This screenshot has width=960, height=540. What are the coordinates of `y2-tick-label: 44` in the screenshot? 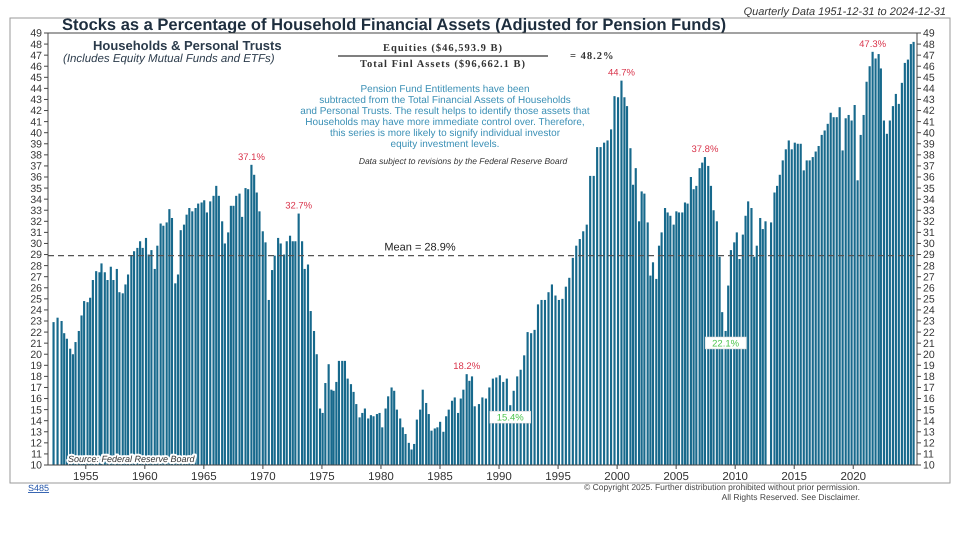 It's located at (929, 89).